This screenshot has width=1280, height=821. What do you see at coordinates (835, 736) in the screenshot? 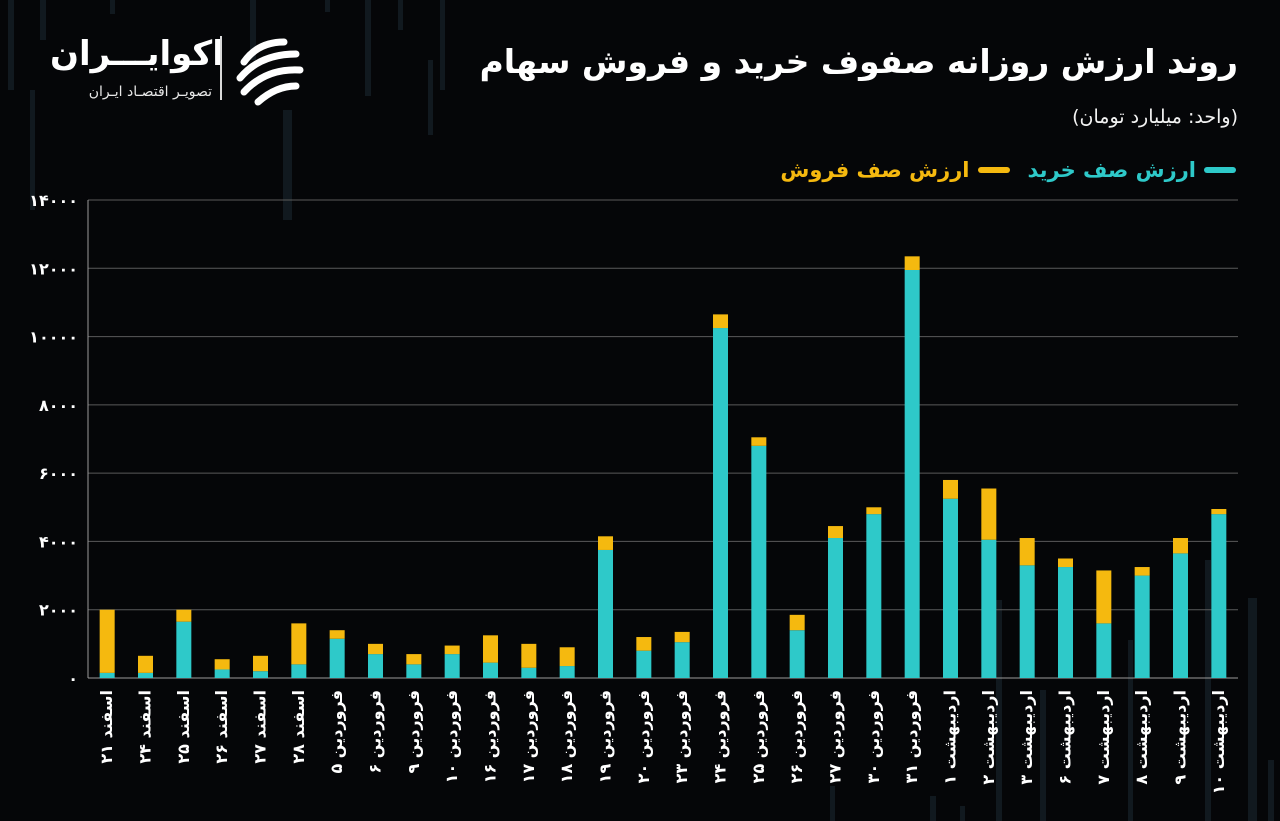
I see `x-tick-label: ۲۷ فروردین` at bounding box center [835, 736].